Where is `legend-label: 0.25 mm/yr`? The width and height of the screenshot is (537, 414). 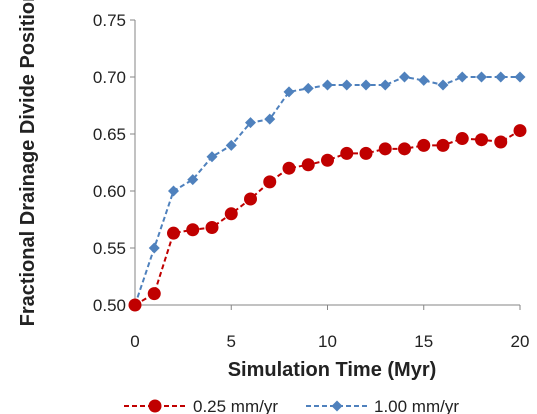
legend-label: 0.25 mm/yr is located at coordinates (235, 405).